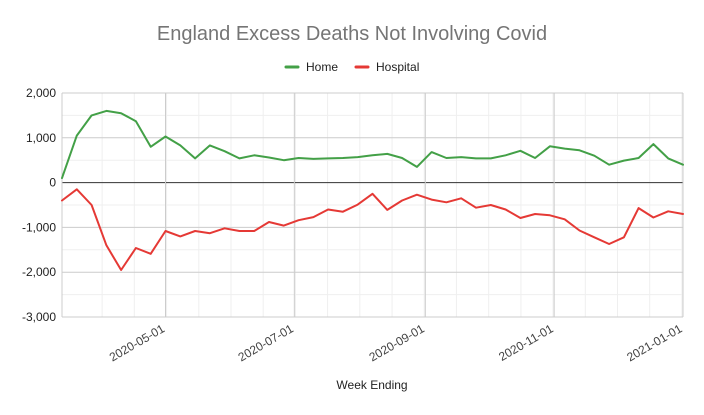 Image resolution: width=704 pixels, height=415 pixels. I want to click on x-tick-label: 2020-05-01, so click(137, 342).